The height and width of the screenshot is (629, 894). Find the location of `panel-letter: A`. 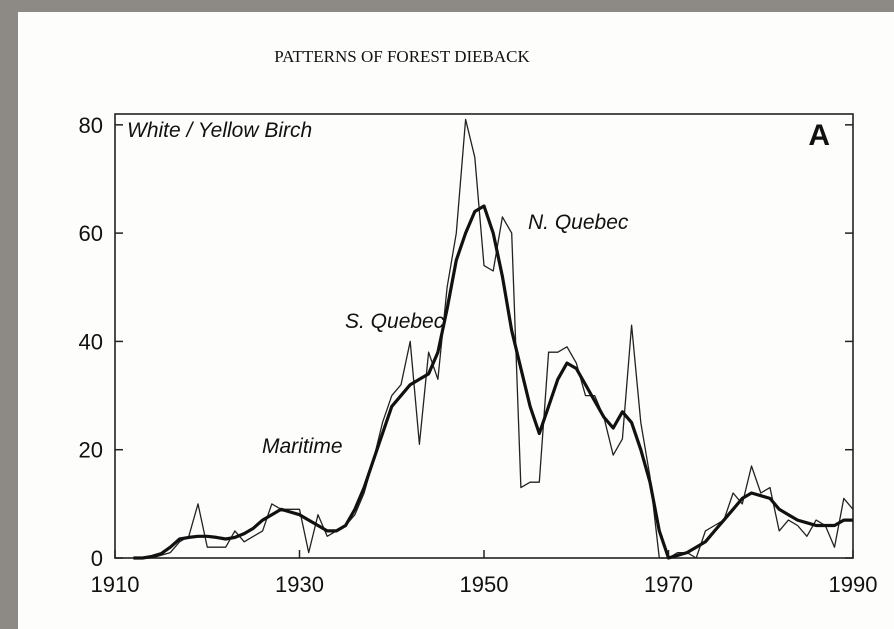

panel-letter: A is located at coordinates (819, 135).